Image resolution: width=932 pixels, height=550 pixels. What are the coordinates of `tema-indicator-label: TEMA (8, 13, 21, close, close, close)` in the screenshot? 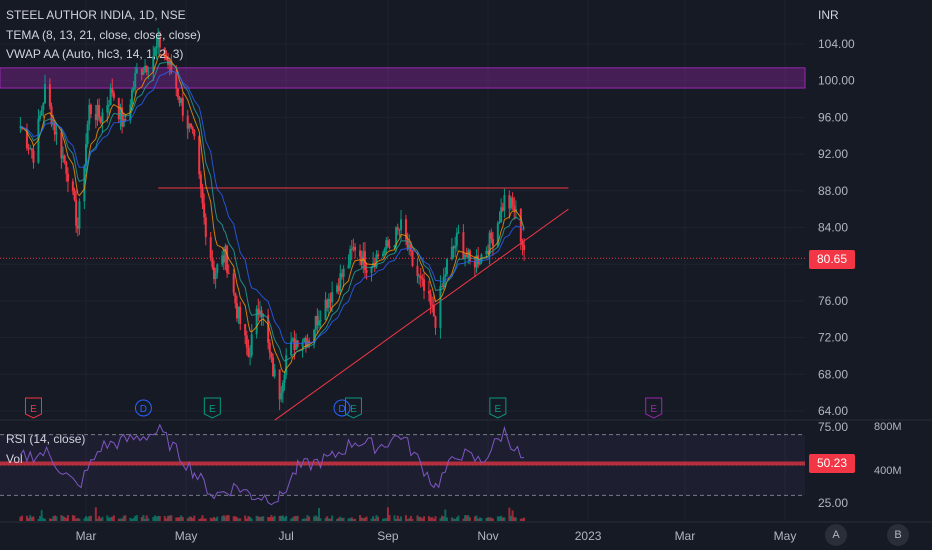 It's located at (103, 35).